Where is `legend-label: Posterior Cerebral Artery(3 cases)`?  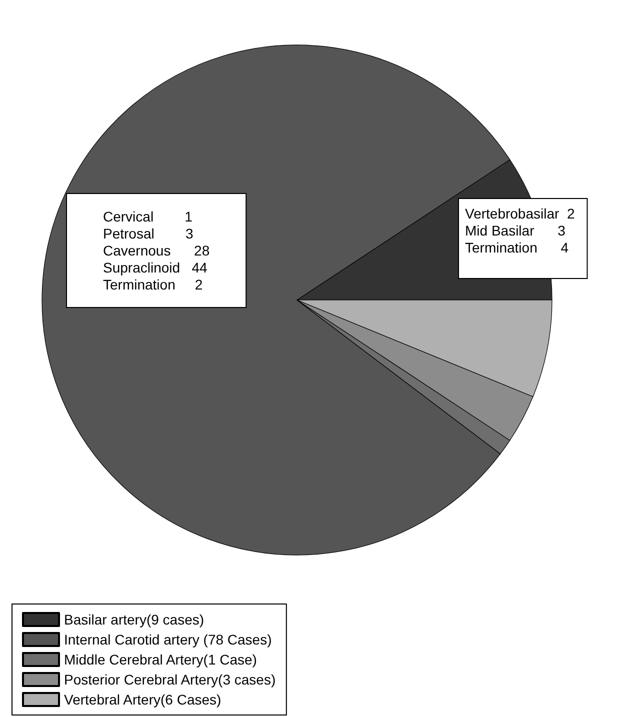
legend-label: Posterior Cerebral Artery(3 cases) is located at coordinates (170, 680).